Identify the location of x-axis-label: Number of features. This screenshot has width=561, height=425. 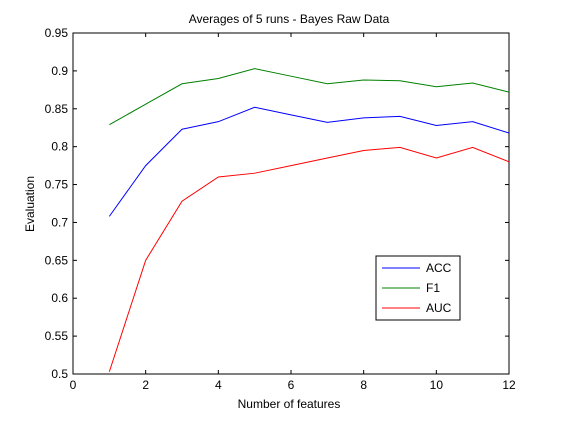
(289, 404).